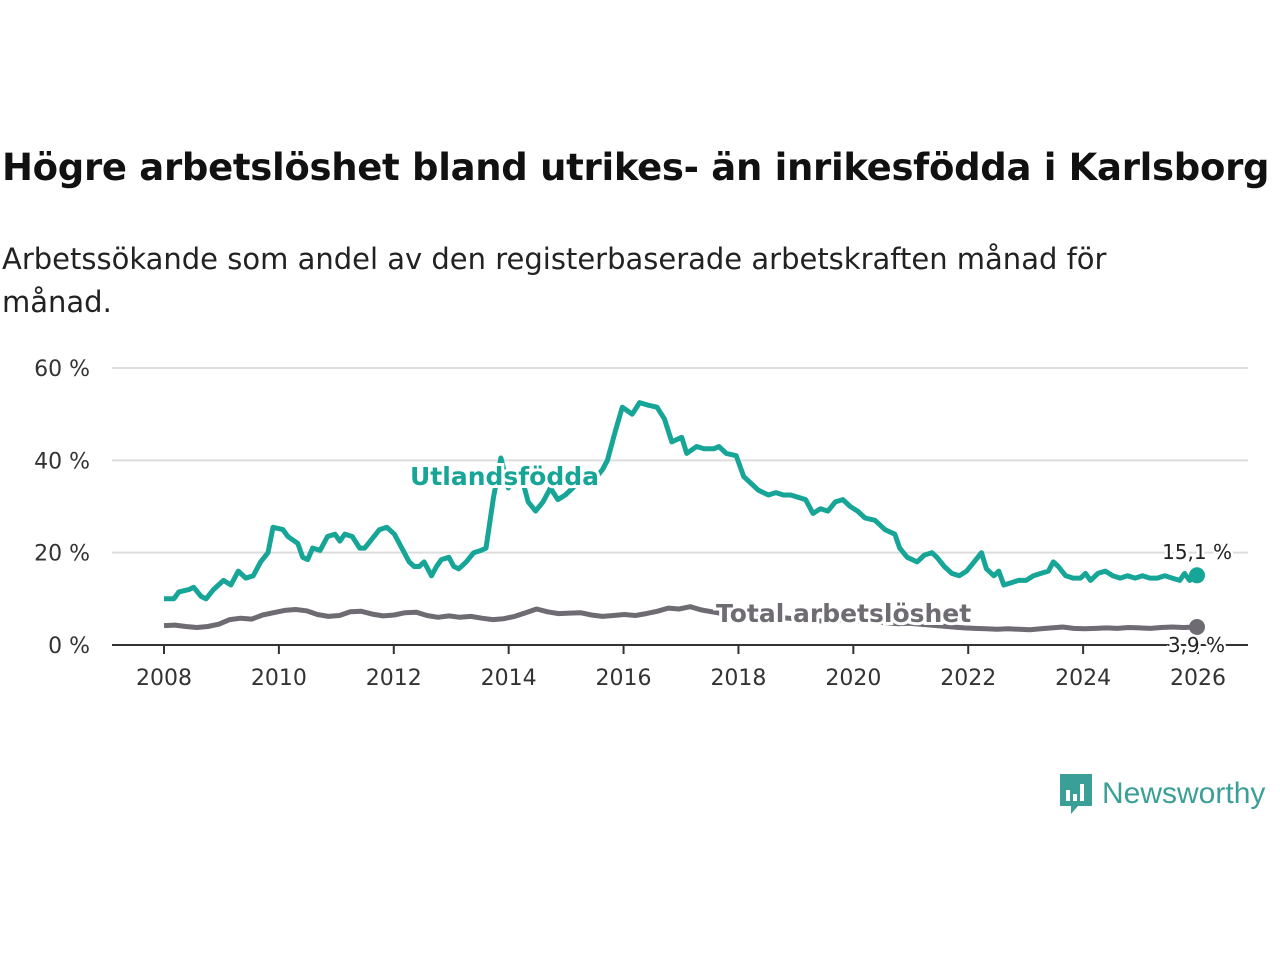 Image resolution: width=1280 pixels, height=960 pixels. What do you see at coordinates (1196, 645) in the screenshot?
I see `end-label-total: 3,9 %` at bounding box center [1196, 645].